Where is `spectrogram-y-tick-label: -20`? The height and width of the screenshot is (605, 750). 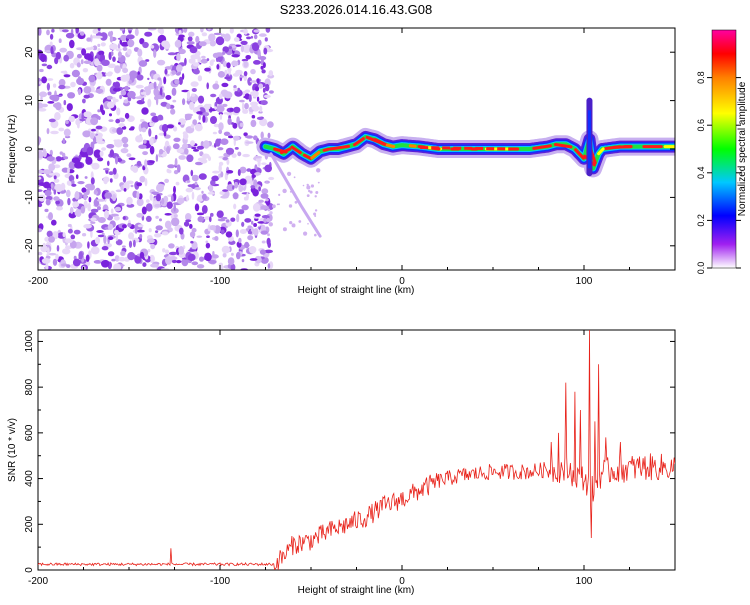 spectrogram-y-tick-label: -20 is located at coordinates (29, 245).